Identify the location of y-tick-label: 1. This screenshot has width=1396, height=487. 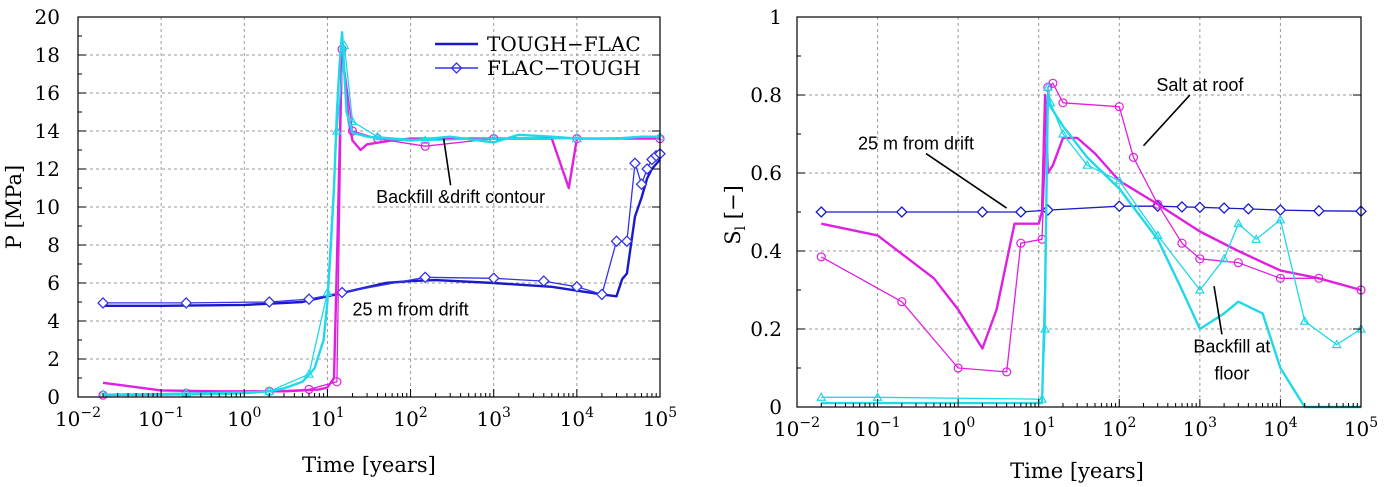
(775, 17).